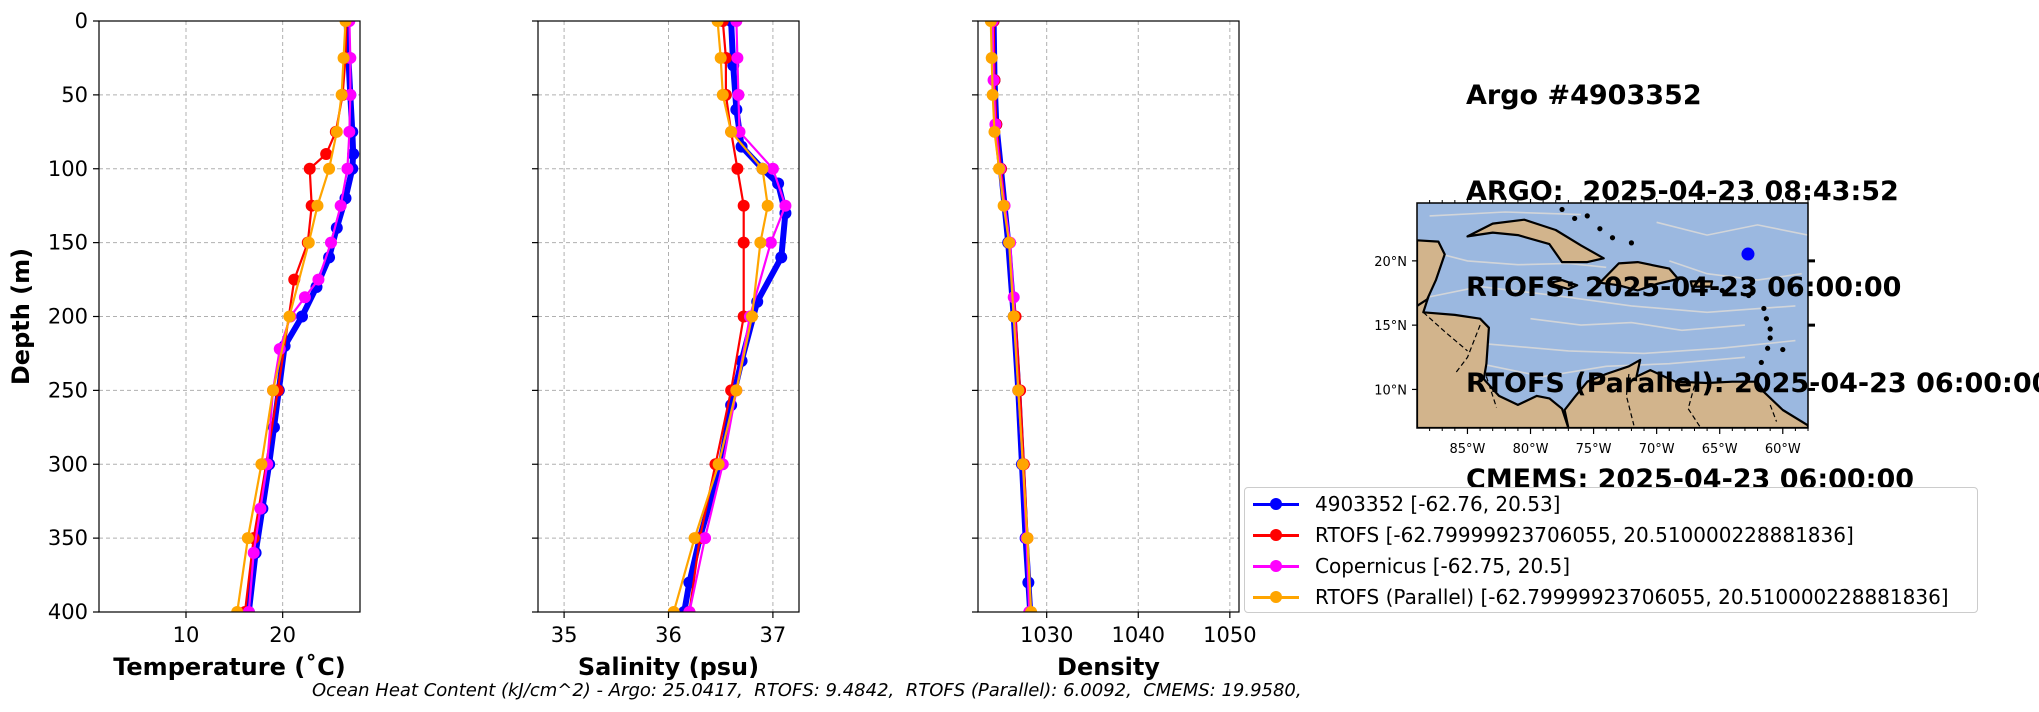 The width and height of the screenshot is (2039, 712). What do you see at coordinates (564, 635) in the screenshot?
I see `x-tick-label: 35` at bounding box center [564, 635].